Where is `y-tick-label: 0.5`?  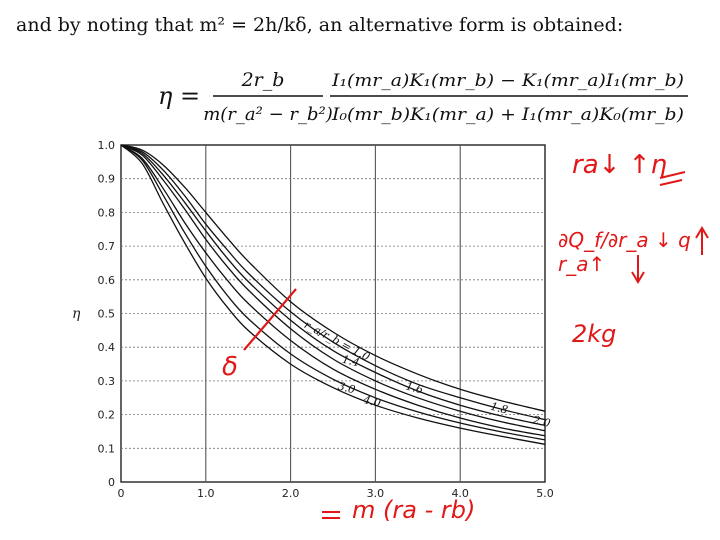
y-tick-label: 0.5 is located at coordinates (107, 314).